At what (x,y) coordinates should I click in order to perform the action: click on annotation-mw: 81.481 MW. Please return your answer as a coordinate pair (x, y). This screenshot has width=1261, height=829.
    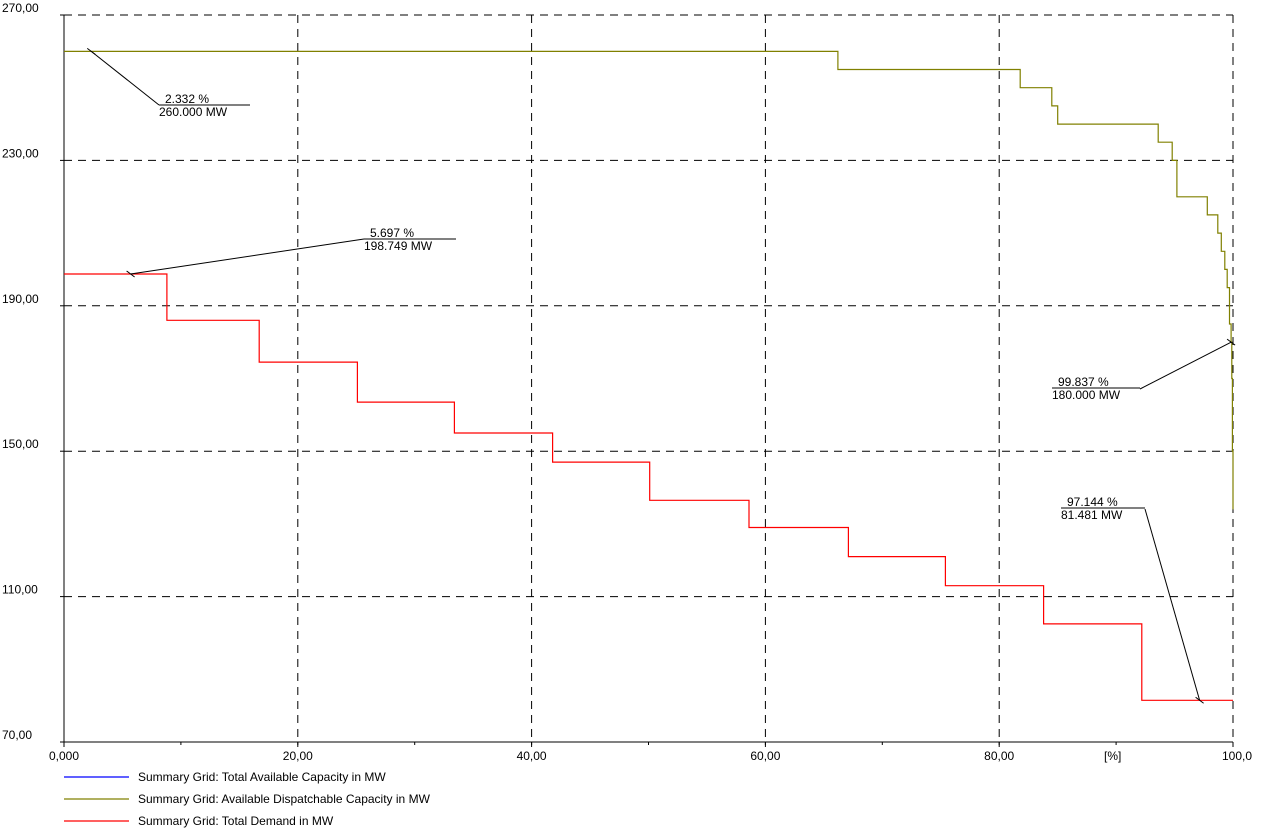
    Looking at the image, I should click on (1092, 515).